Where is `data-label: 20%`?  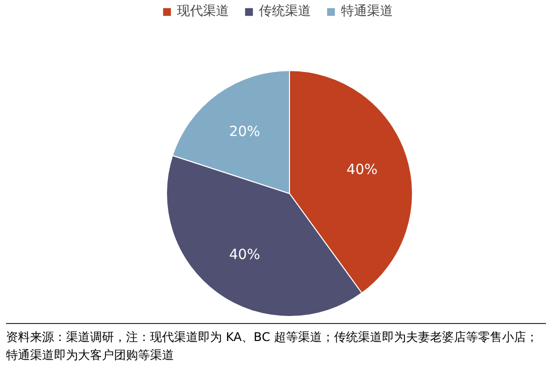 data-label: 20% is located at coordinates (244, 132).